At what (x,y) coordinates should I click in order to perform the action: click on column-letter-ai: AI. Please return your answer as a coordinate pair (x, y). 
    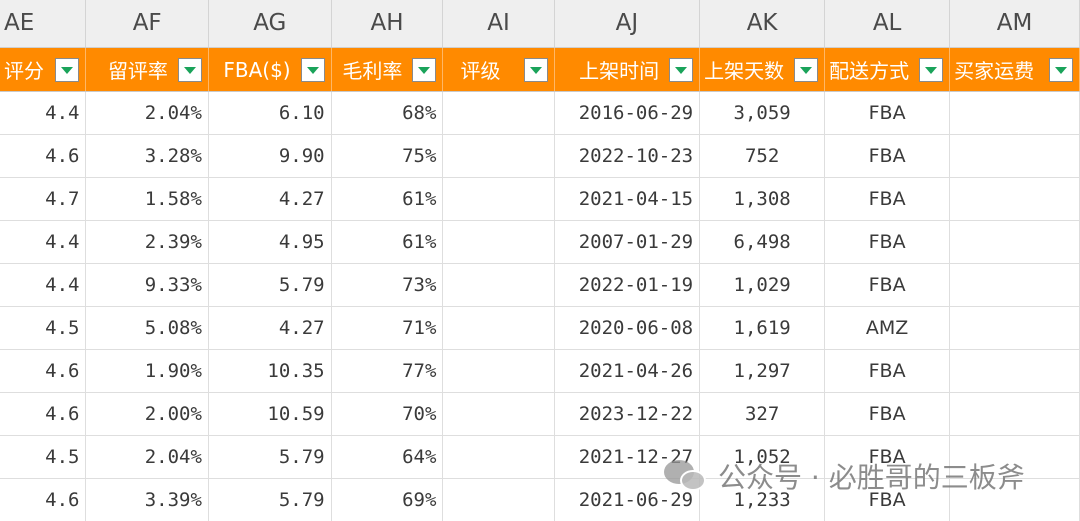
    Looking at the image, I should click on (498, 24).